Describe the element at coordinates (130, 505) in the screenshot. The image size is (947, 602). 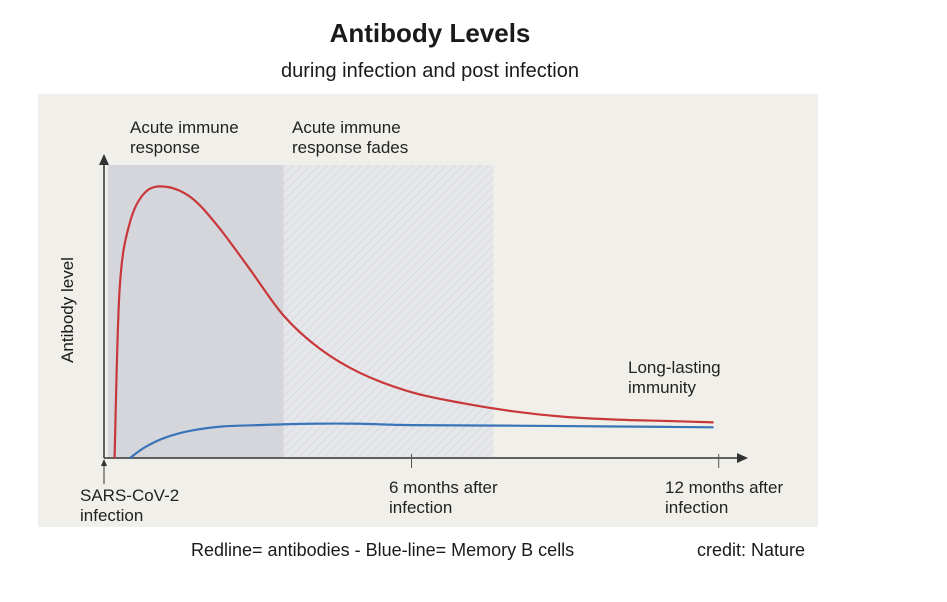
I see `x-tick-label-0: SARS-CoV-2 infection` at that location.